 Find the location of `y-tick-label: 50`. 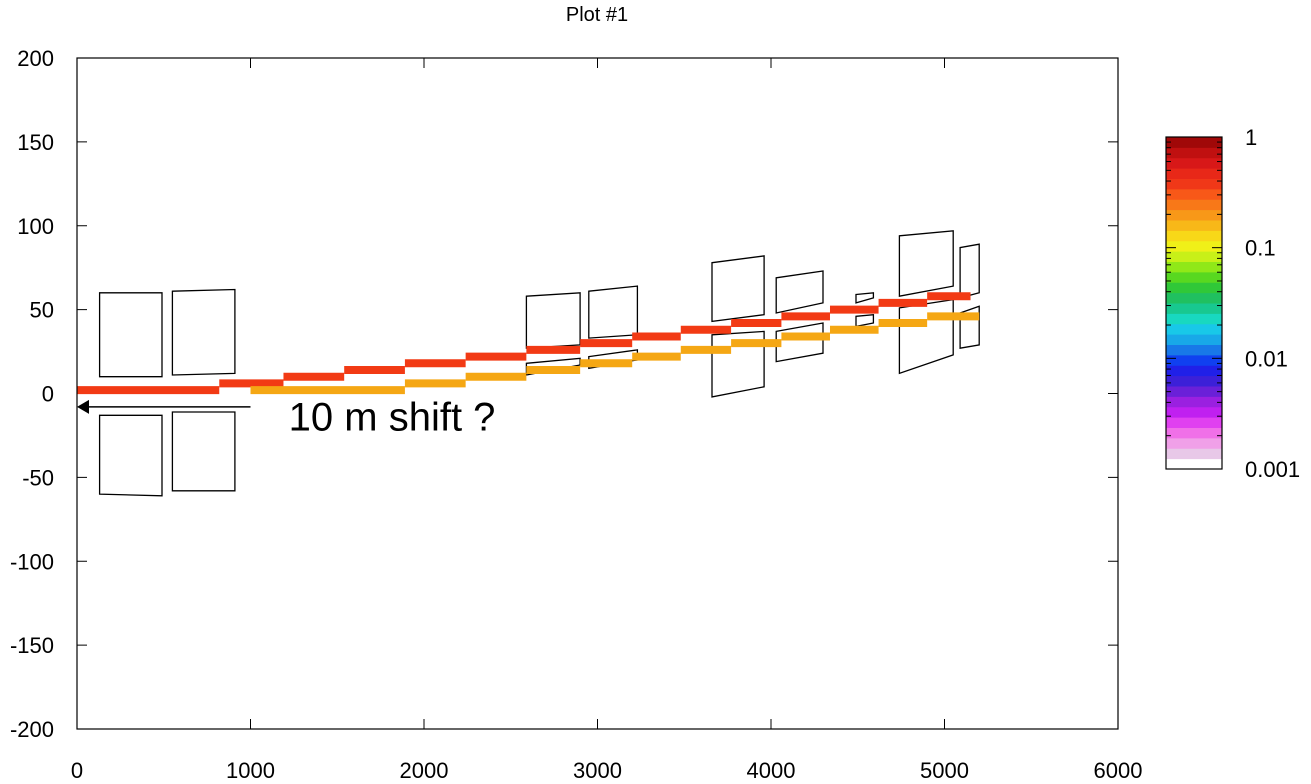

y-tick-label: 50 is located at coordinates (42, 310).